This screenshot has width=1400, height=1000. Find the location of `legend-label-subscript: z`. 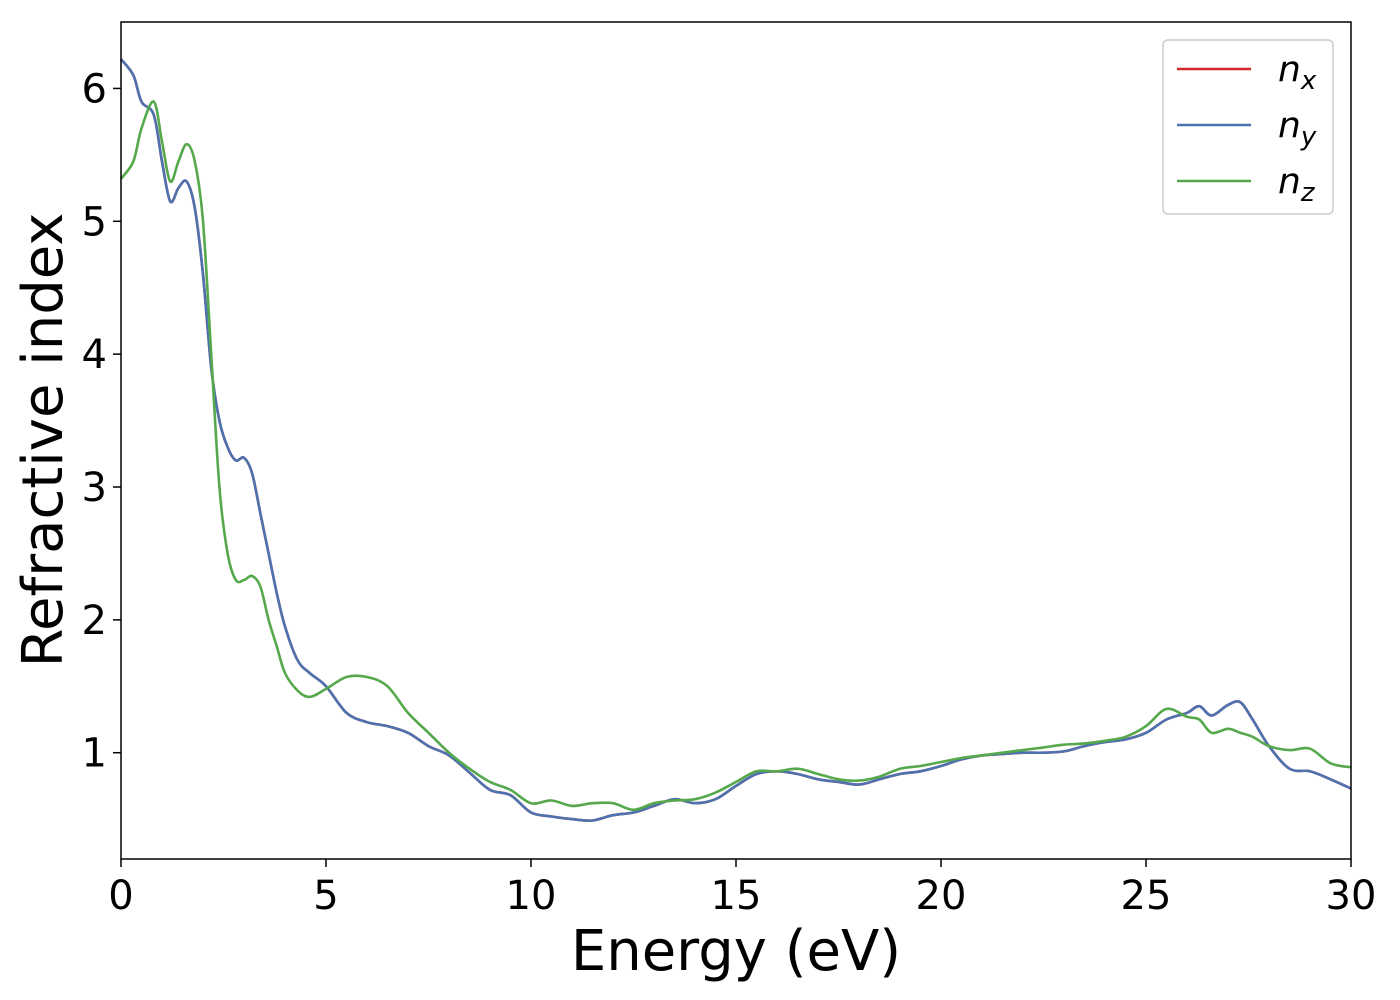

legend-label-subscript: z is located at coordinates (1308, 193).